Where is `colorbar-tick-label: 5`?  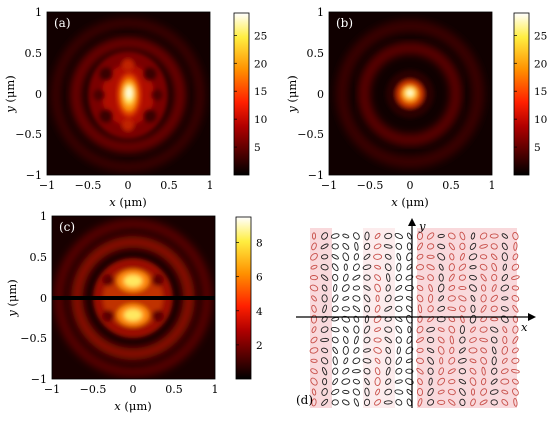
colorbar-tick-label: 5 is located at coordinates (257, 148).